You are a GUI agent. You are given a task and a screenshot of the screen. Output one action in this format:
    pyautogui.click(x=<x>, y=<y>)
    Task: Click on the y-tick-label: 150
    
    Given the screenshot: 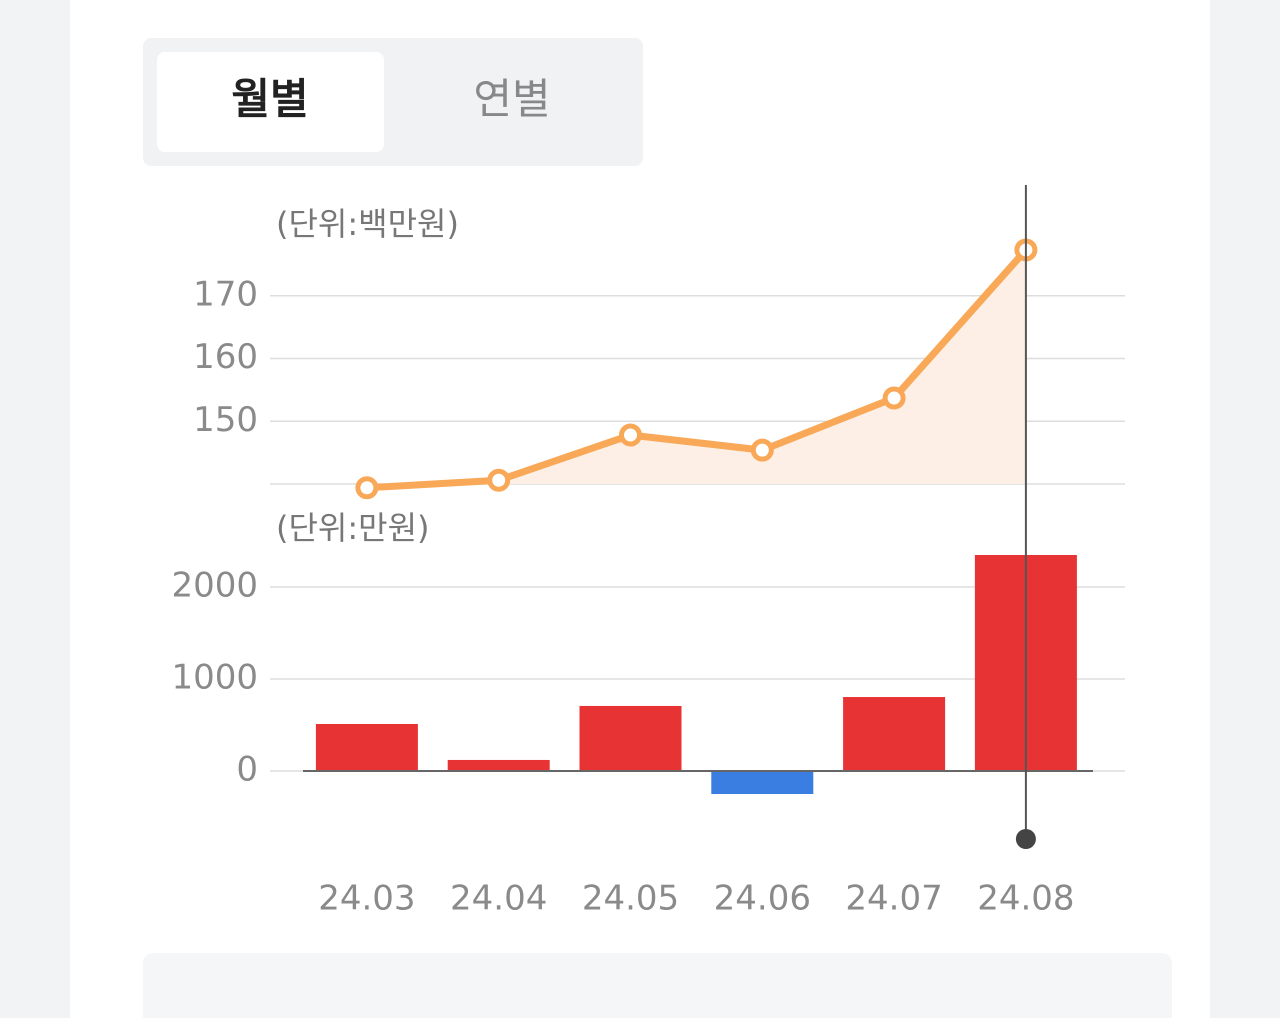 What is the action you would take?
    pyautogui.click(x=225, y=420)
    